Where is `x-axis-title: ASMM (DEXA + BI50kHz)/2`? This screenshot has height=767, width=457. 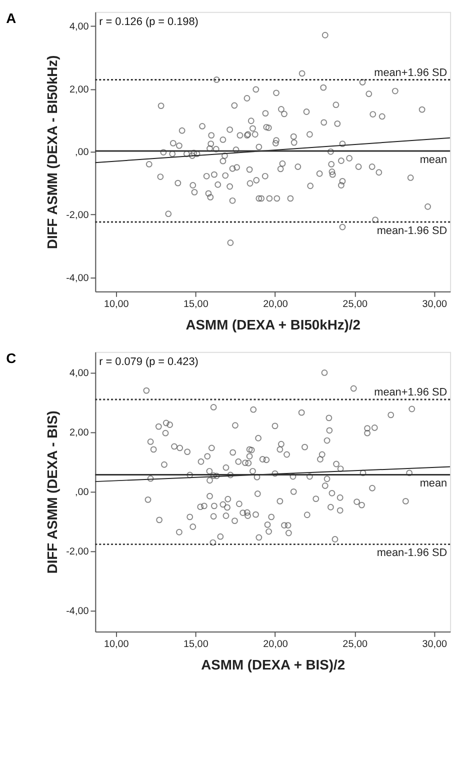
x-axis-title: ASMM (DEXA + BI50kHz)/2 is located at coordinates (273, 324).